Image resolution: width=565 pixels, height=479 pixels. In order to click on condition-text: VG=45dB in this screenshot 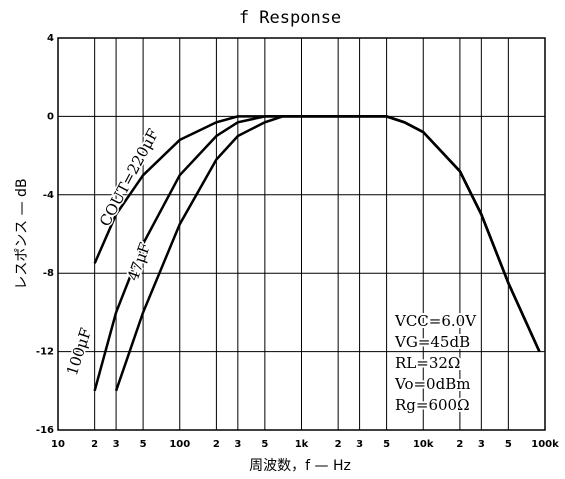, I will do `click(432, 342)`.